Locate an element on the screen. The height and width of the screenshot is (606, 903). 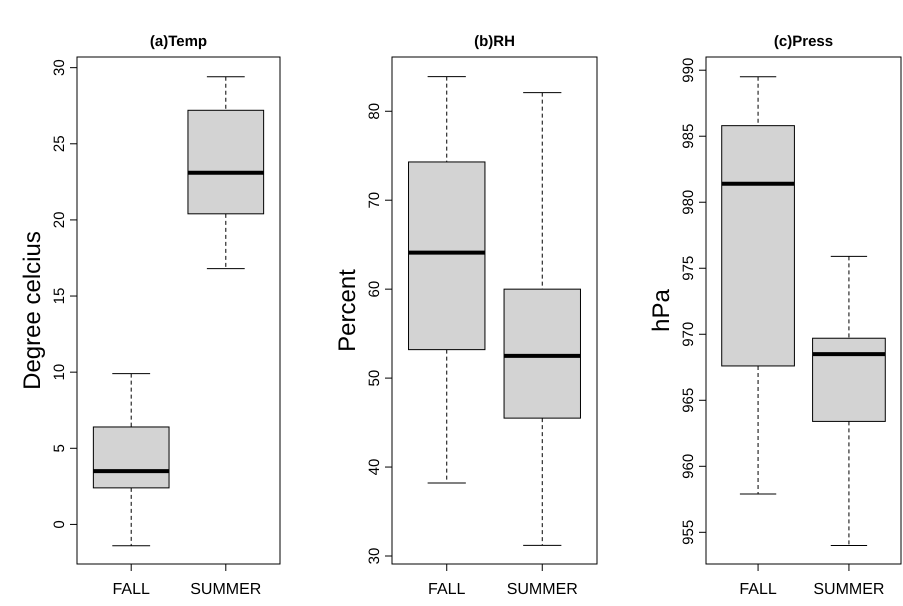
y-tick-label: 955 is located at coordinates (688, 532).